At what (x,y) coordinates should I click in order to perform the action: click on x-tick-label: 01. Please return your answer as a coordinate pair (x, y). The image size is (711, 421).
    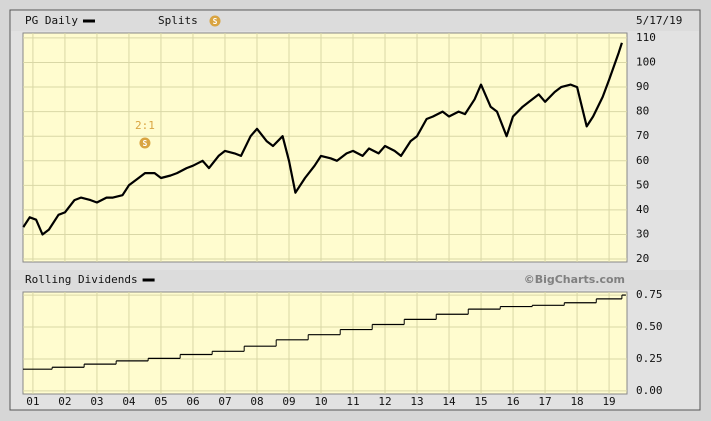
    Looking at the image, I should click on (32, 401).